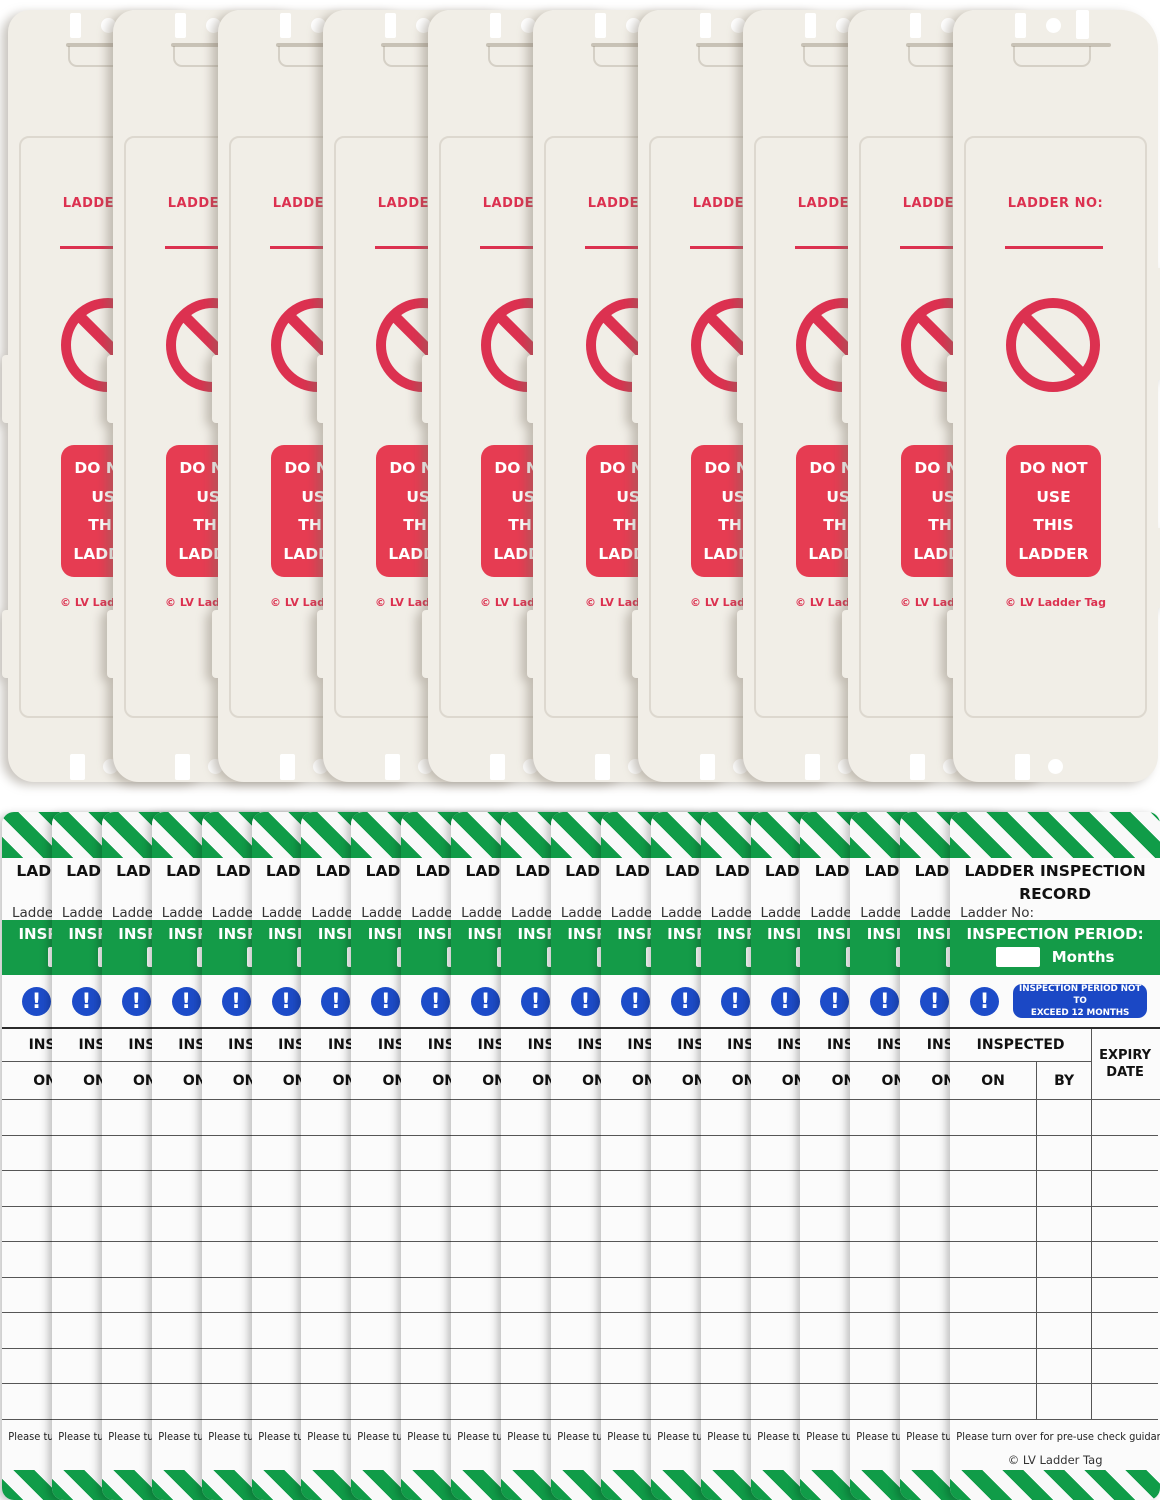 The height and width of the screenshot is (1500, 1160). I want to click on on-column-header: ON, so click(994, 1080).